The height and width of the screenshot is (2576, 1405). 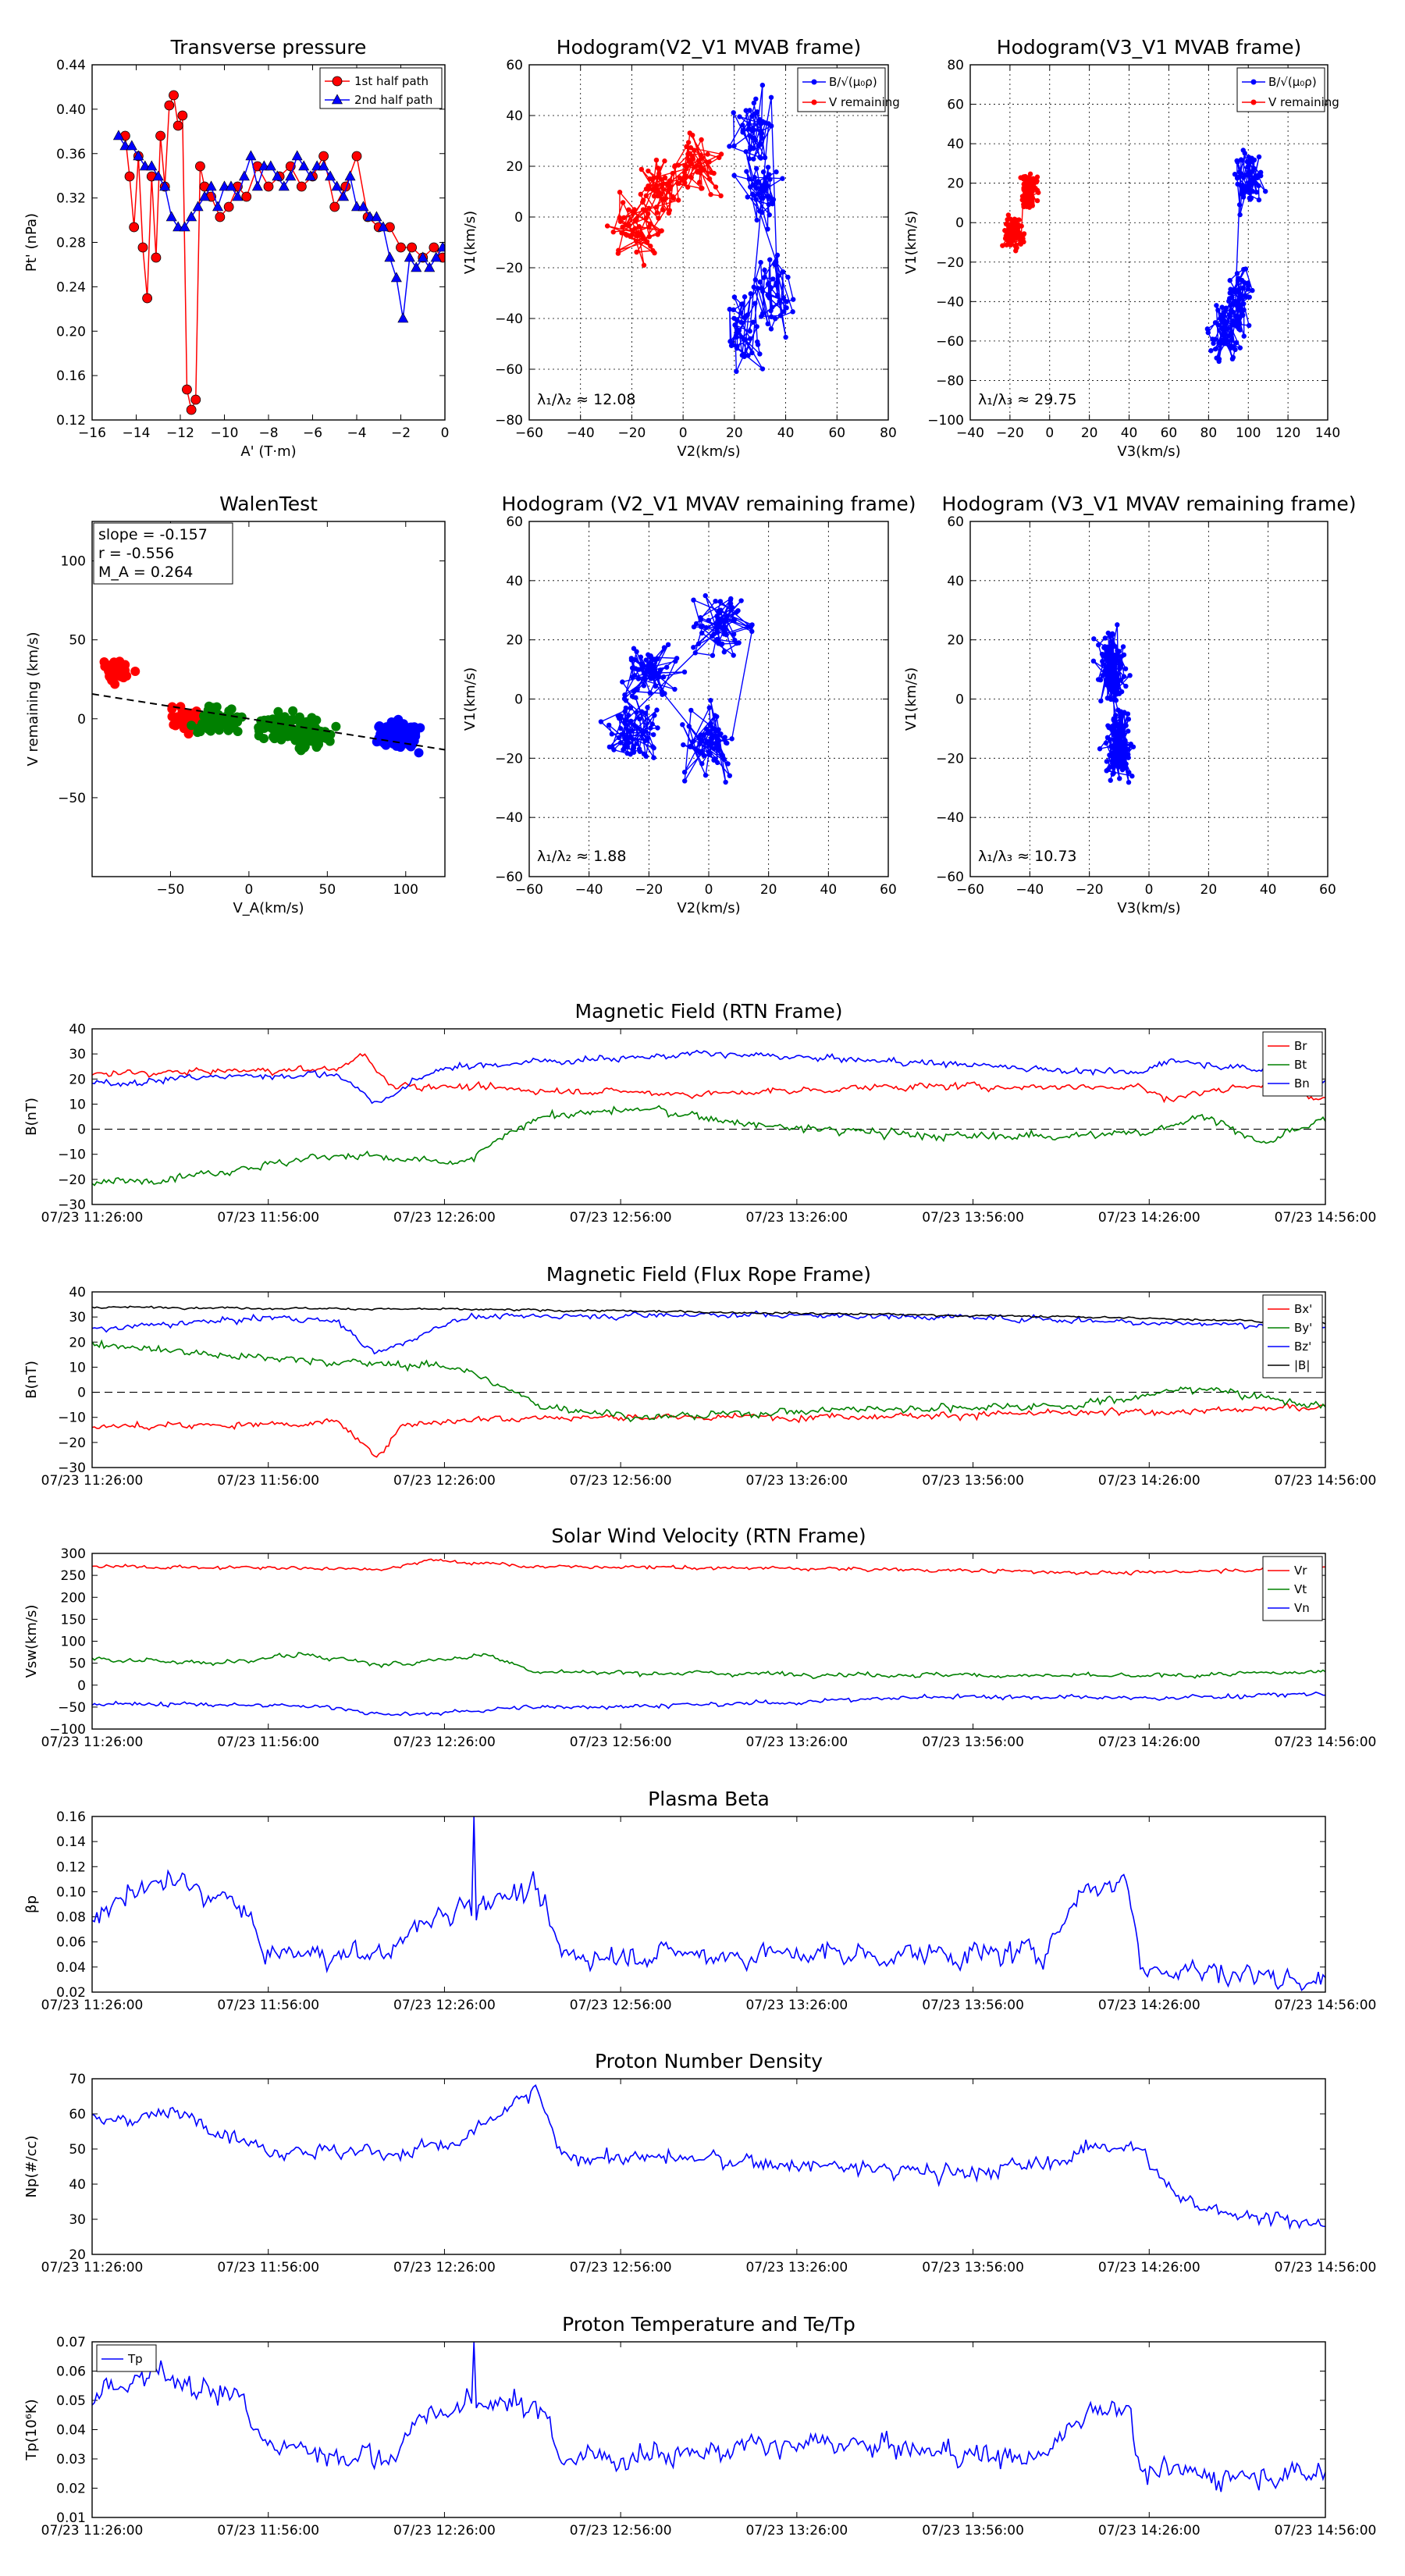 I want to click on legend-marker, so click(x=338, y=81).